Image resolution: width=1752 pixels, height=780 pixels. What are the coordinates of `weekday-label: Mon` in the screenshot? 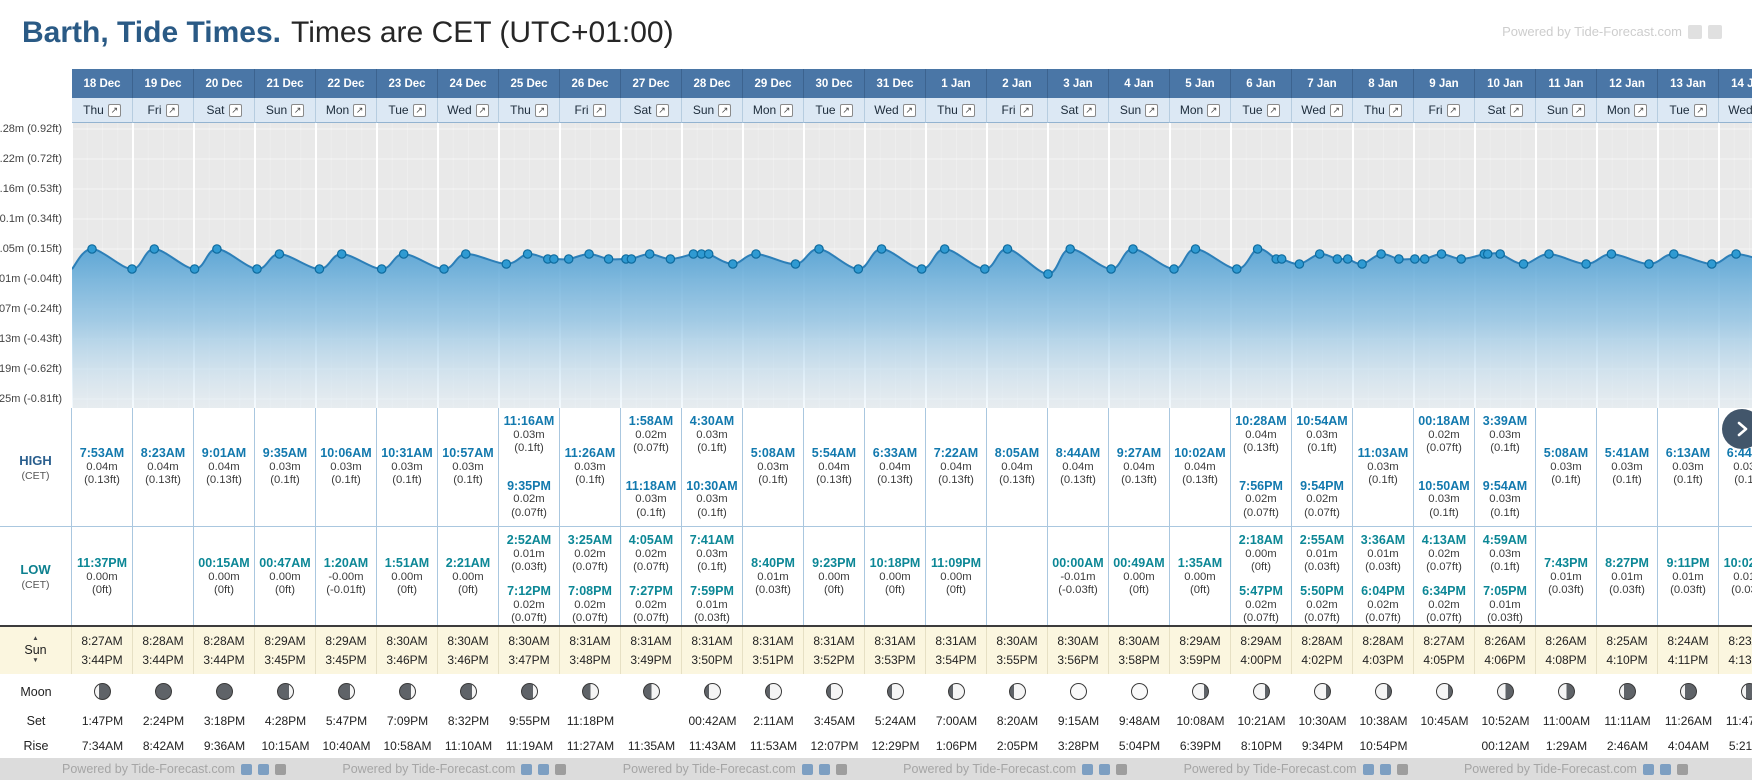 It's located at (764, 110).